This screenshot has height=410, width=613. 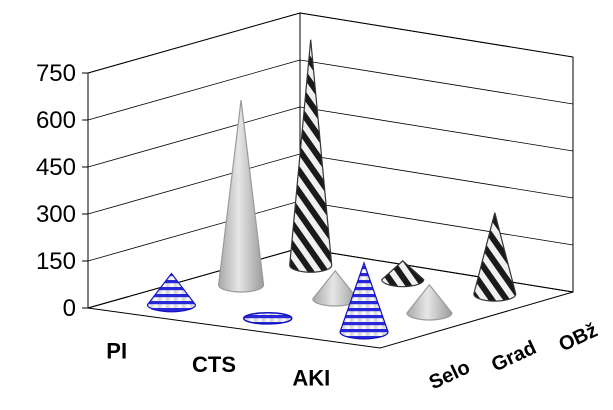 What do you see at coordinates (214, 364) in the screenshot?
I see `category-label-cts: CTS` at bounding box center [214, 364].